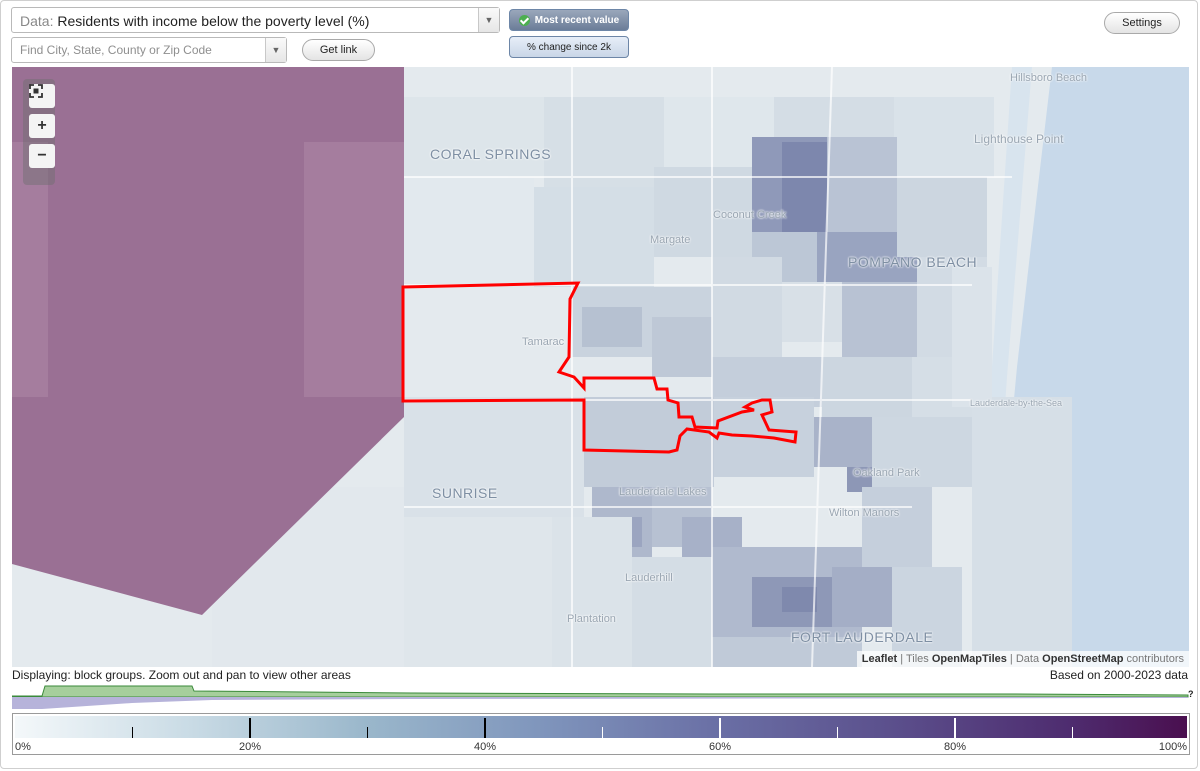 The height and width of the screenshot is (771, 1200). Describe the element at coordinates (524, 20) in the screenshot. I see `check-icon` at that location.